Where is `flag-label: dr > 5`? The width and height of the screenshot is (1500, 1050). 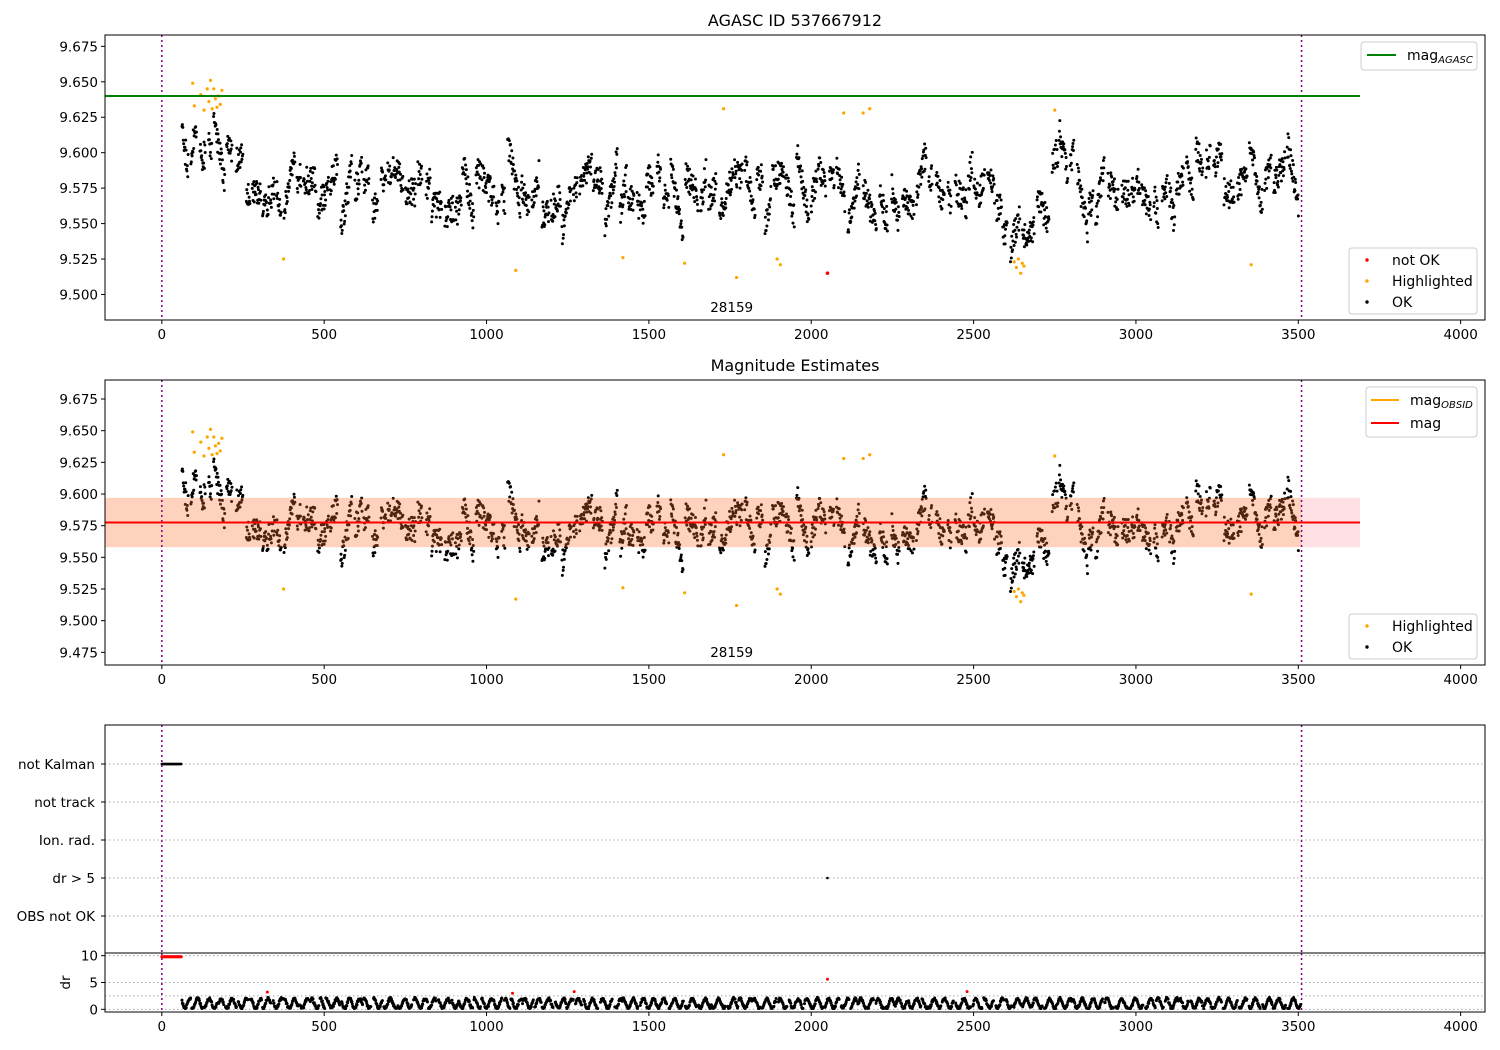 flag-label: dr > 5 is located at coordinates (73, 879).